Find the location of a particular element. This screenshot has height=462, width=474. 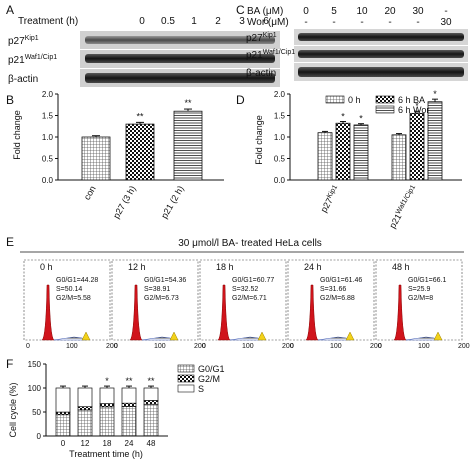

row-label-actin-c: β-actin is located at coordinates (261, 73).